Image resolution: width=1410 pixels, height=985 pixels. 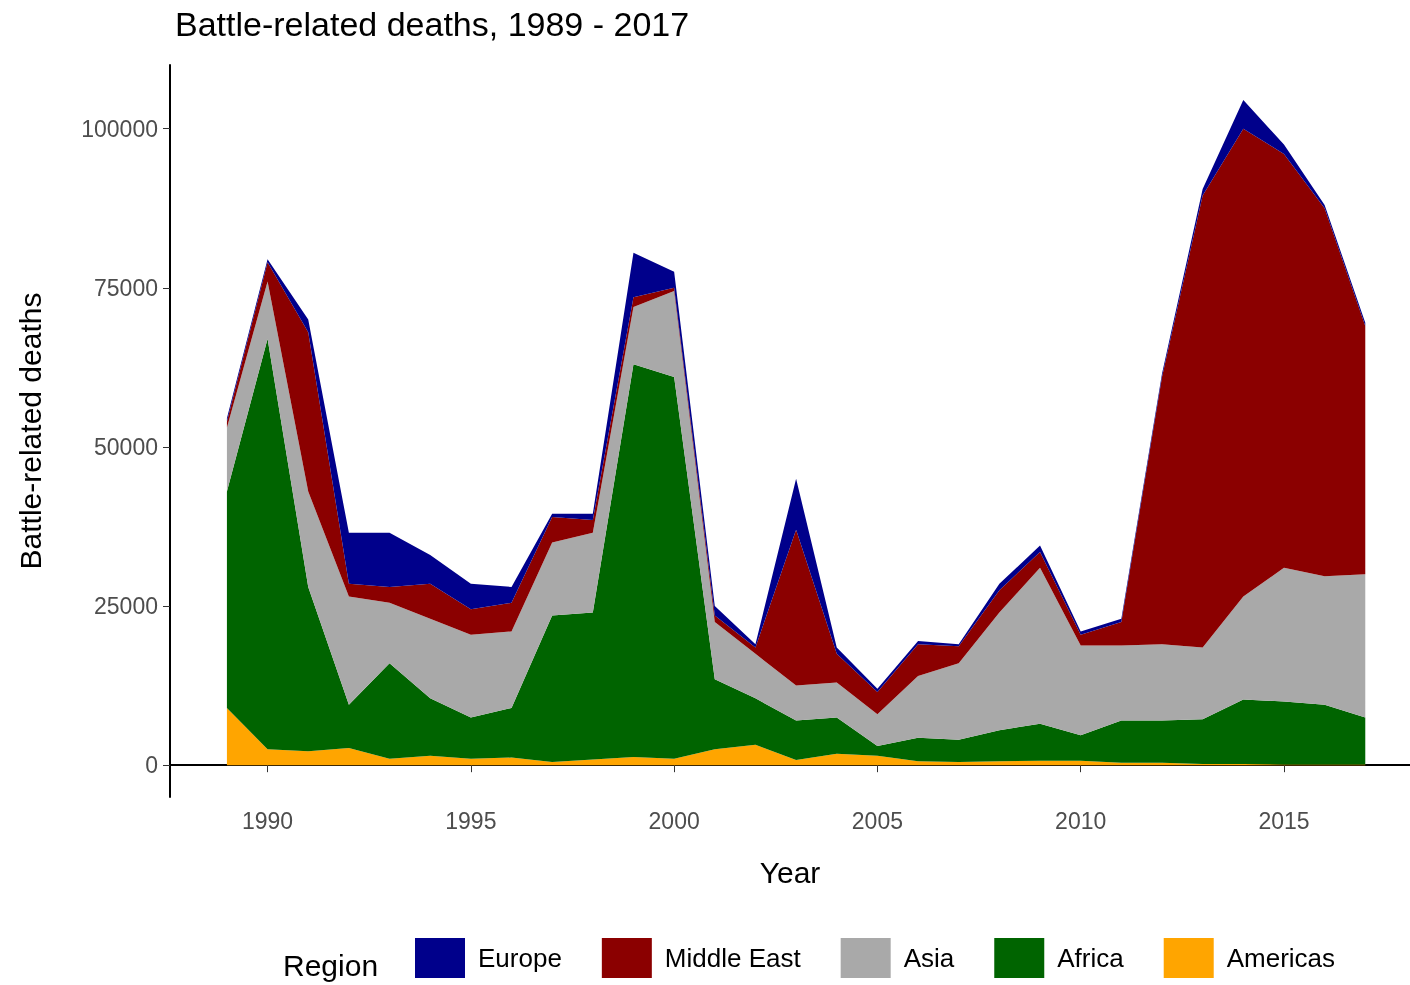 I want to click on x-tick-label: 1995, so click(x=471, y=820).